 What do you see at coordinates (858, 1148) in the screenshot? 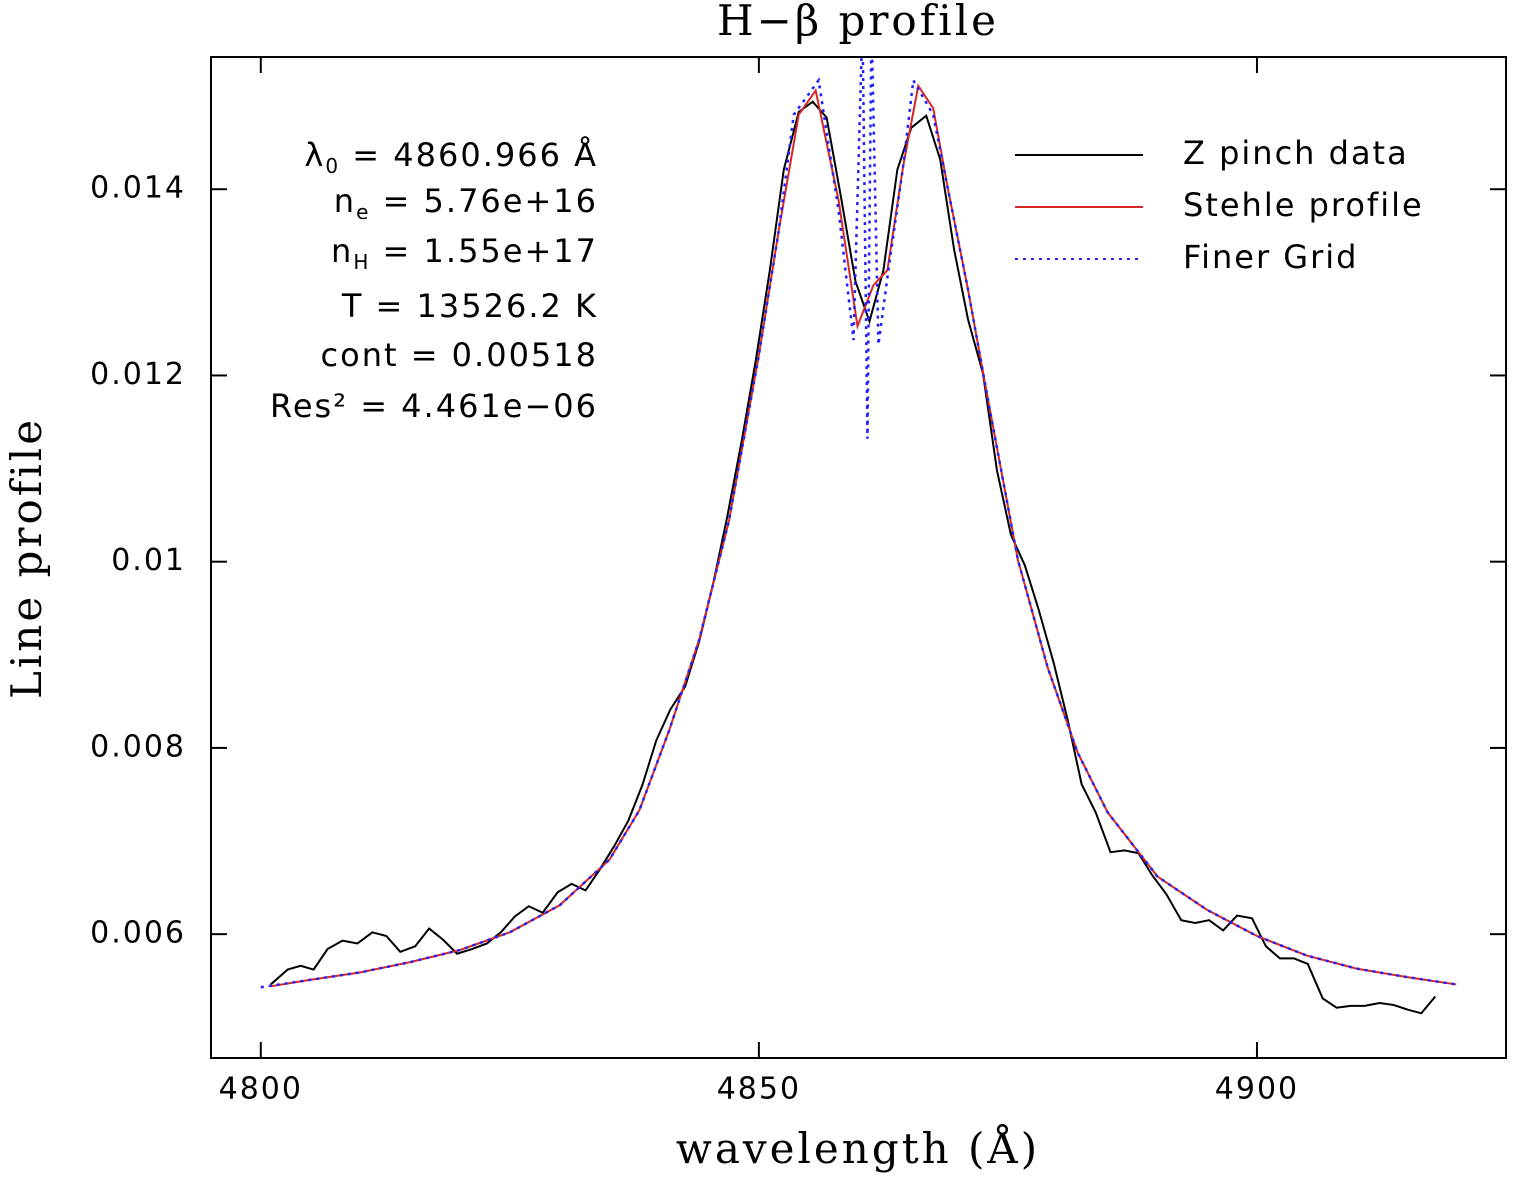
I see `x-axis-label: wavelength (Å)` at bounding box center [858, 1148].